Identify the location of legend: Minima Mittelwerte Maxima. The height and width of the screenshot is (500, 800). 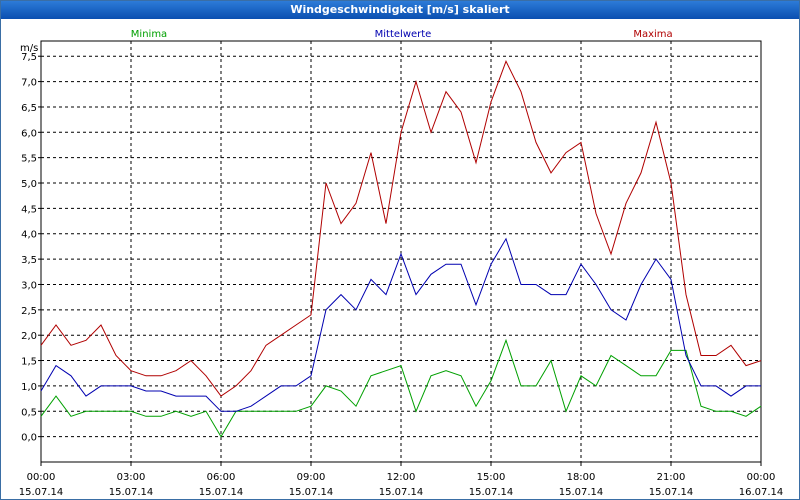
(402, 34).